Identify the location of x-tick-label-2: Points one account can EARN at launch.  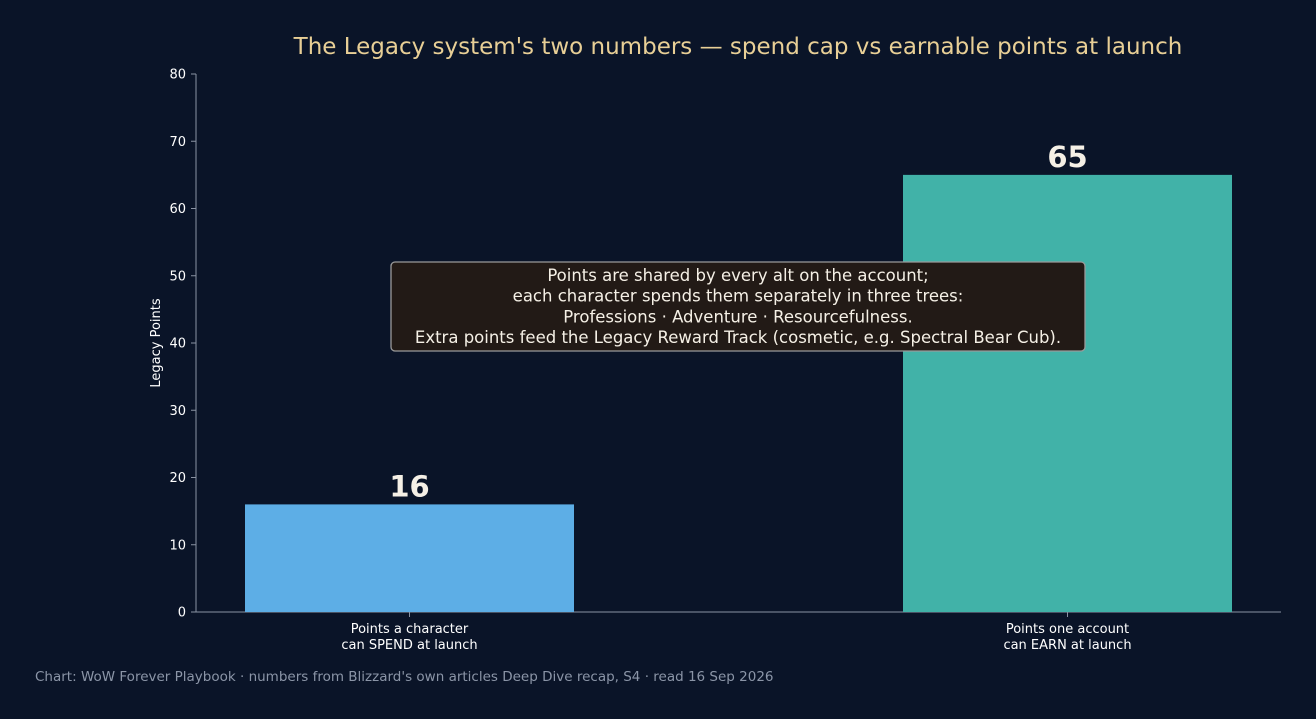
(1067, 637).